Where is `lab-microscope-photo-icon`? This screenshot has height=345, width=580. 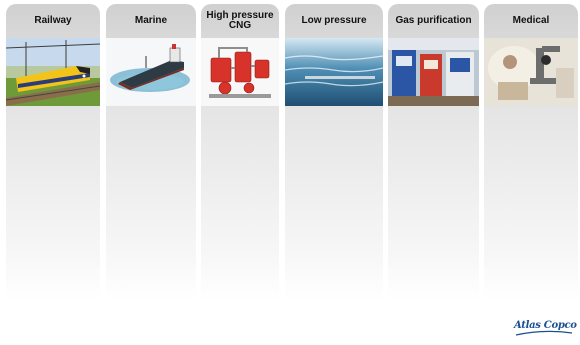 lab-microscope-photo-icon is located at coordinates (531, 72).